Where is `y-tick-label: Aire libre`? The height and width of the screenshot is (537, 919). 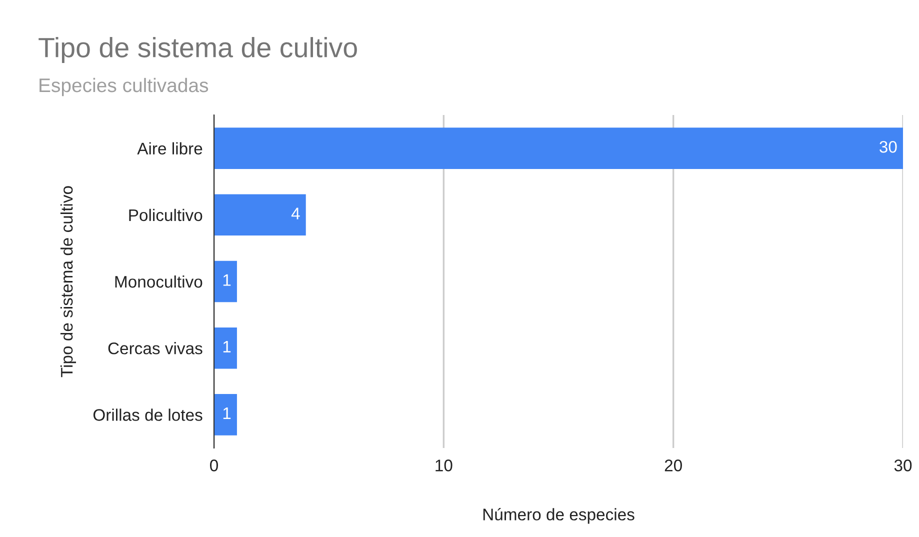
y-tick-label: Aire libre is located at coordinates (169, 148).